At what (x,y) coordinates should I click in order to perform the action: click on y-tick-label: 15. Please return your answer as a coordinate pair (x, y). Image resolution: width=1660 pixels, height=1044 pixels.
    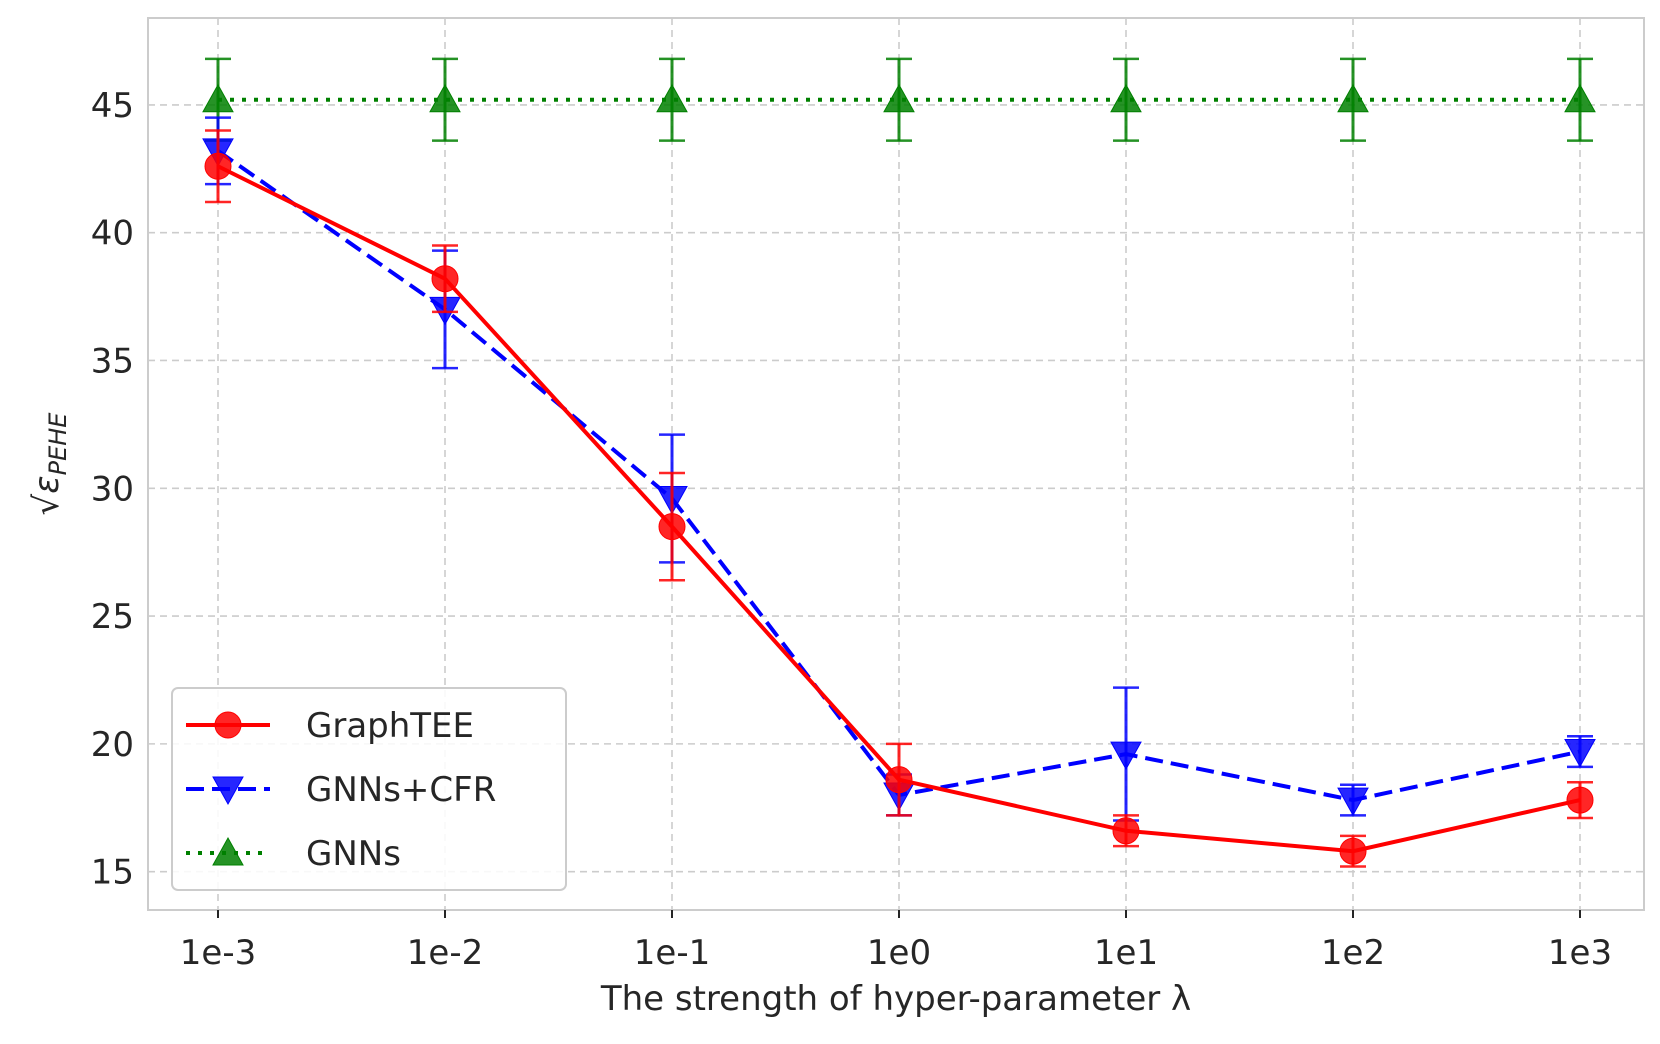
    Looking at the image, I should click on (112, 873).